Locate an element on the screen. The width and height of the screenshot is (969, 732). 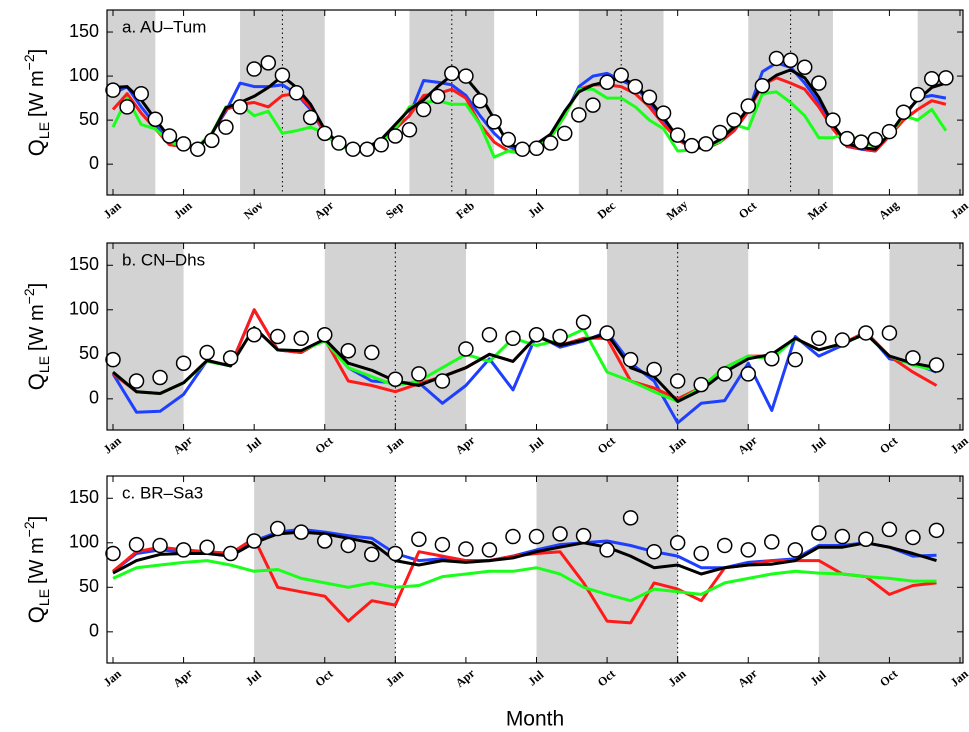
y-tick-label: 0 is located at coordinates (94, 163).